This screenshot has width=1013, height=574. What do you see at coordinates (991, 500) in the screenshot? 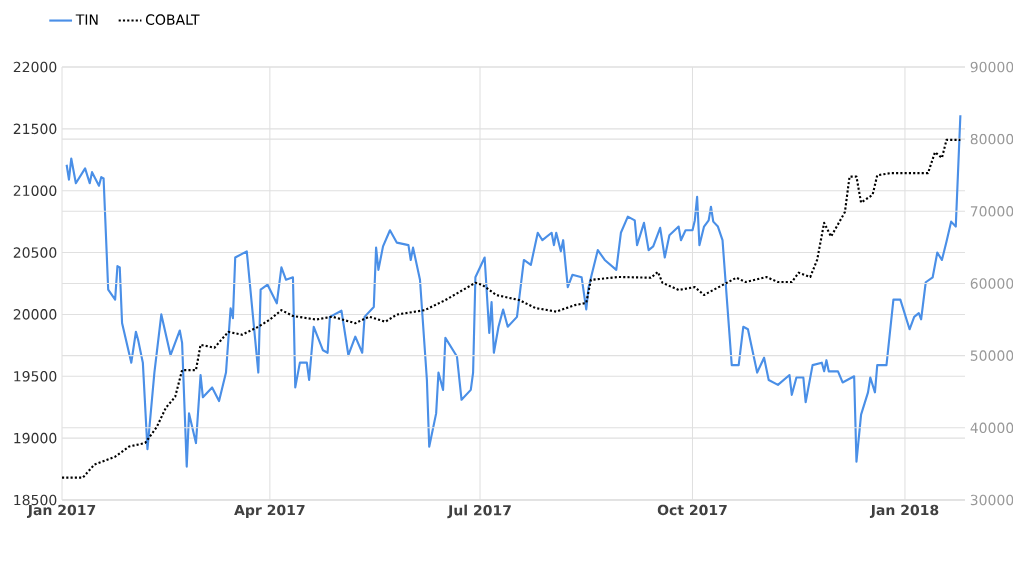
I see `y2-tick-label: 30000` at bounding box center [991, 500].